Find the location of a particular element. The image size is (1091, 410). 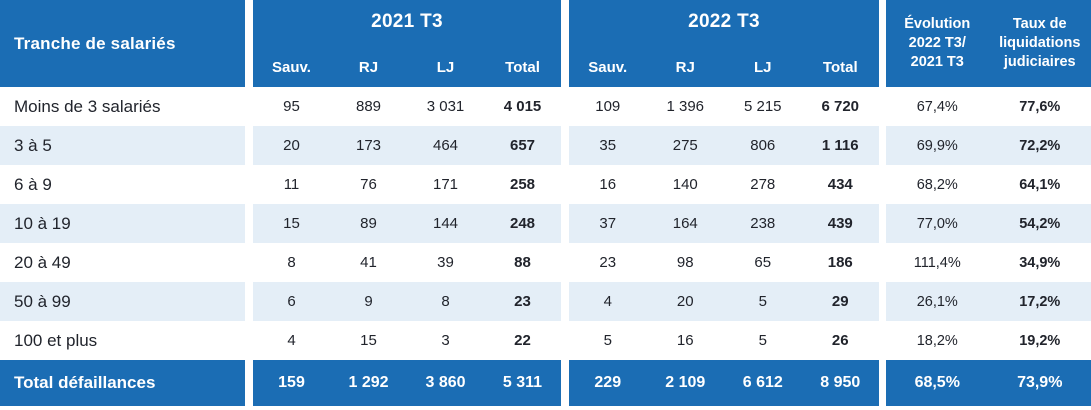

cell-total-2022: 439 is located at coordinates (840, 223).